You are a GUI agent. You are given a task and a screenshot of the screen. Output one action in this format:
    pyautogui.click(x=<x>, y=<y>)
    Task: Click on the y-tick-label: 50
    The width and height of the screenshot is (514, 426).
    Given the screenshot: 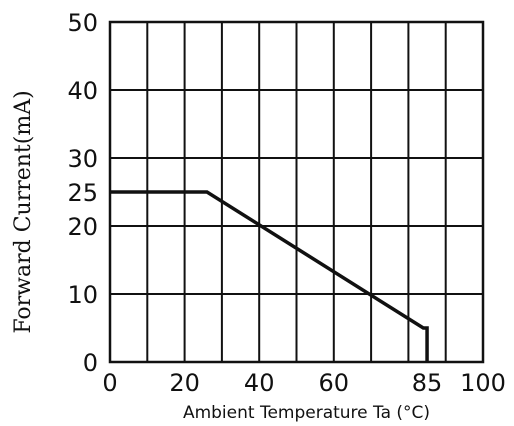 What is the action you would take?
    pyautogui.click(x=82, y=23)
    